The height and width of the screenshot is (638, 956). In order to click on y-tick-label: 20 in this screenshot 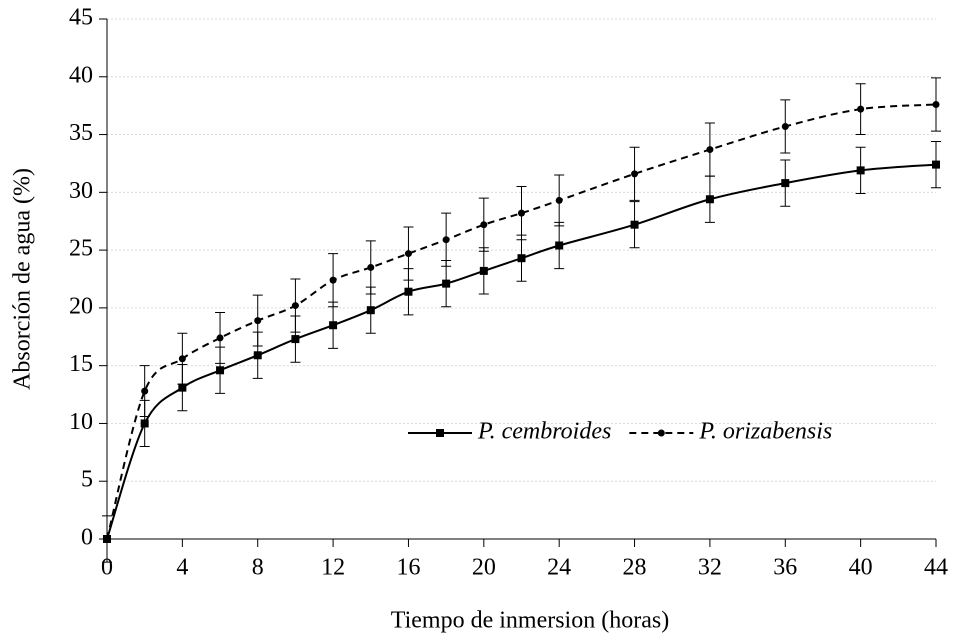, I will do `click(81, 306)`.